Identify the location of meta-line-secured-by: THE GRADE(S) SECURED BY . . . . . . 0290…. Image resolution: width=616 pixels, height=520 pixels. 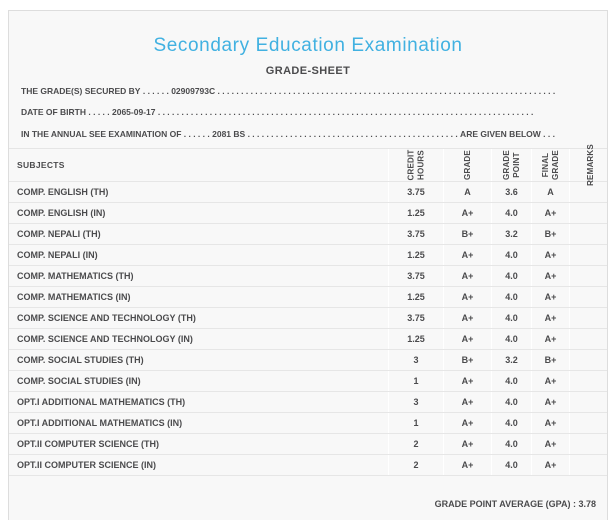
(288, 91).